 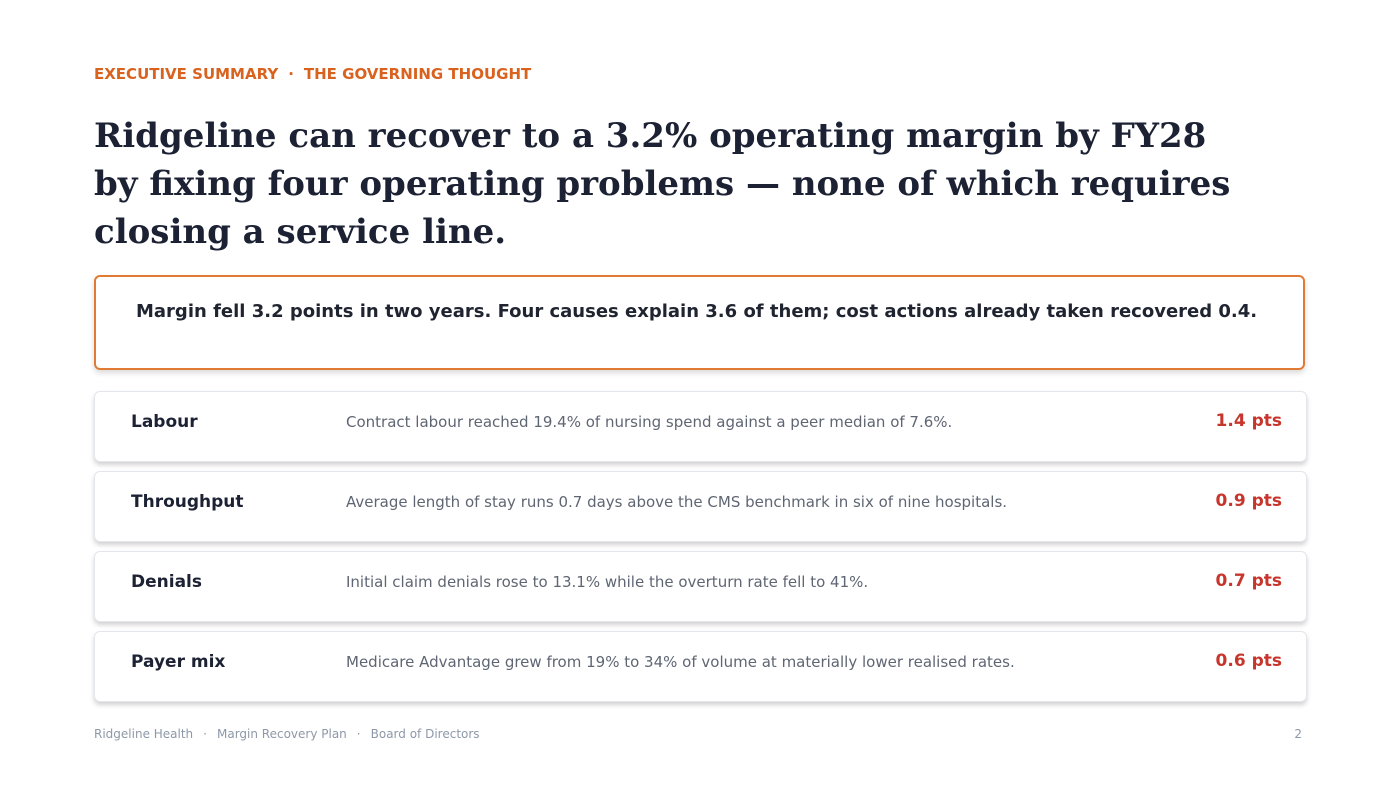 What do you see at coordinates (187, 502) in the screenshot?
I see `cause-label: Throughput` at bounding box center [187, 502].